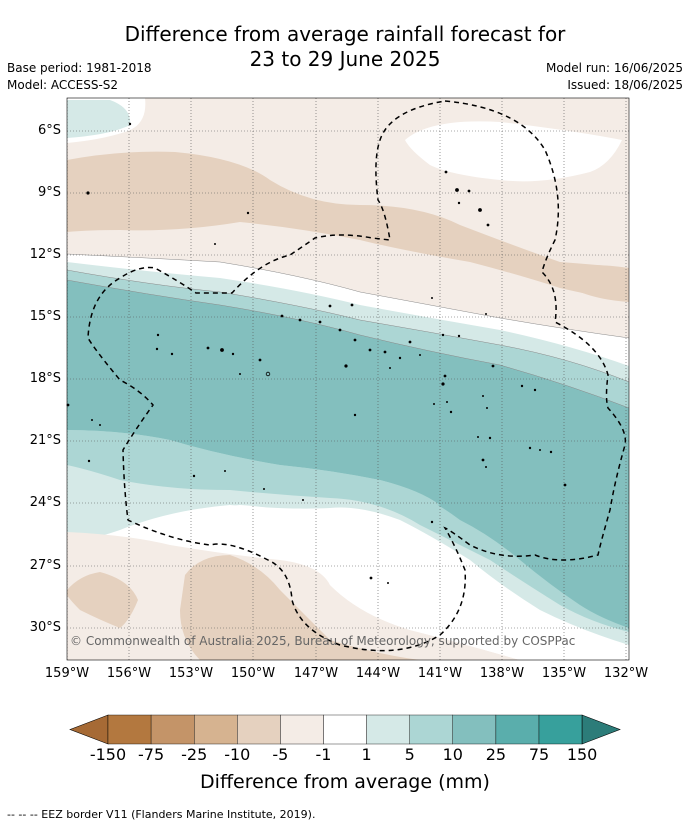  What do you see at coordinates (564, 673) in the screenshot?
I see `lon-label: 135°W` at bounding box center [564, 673].